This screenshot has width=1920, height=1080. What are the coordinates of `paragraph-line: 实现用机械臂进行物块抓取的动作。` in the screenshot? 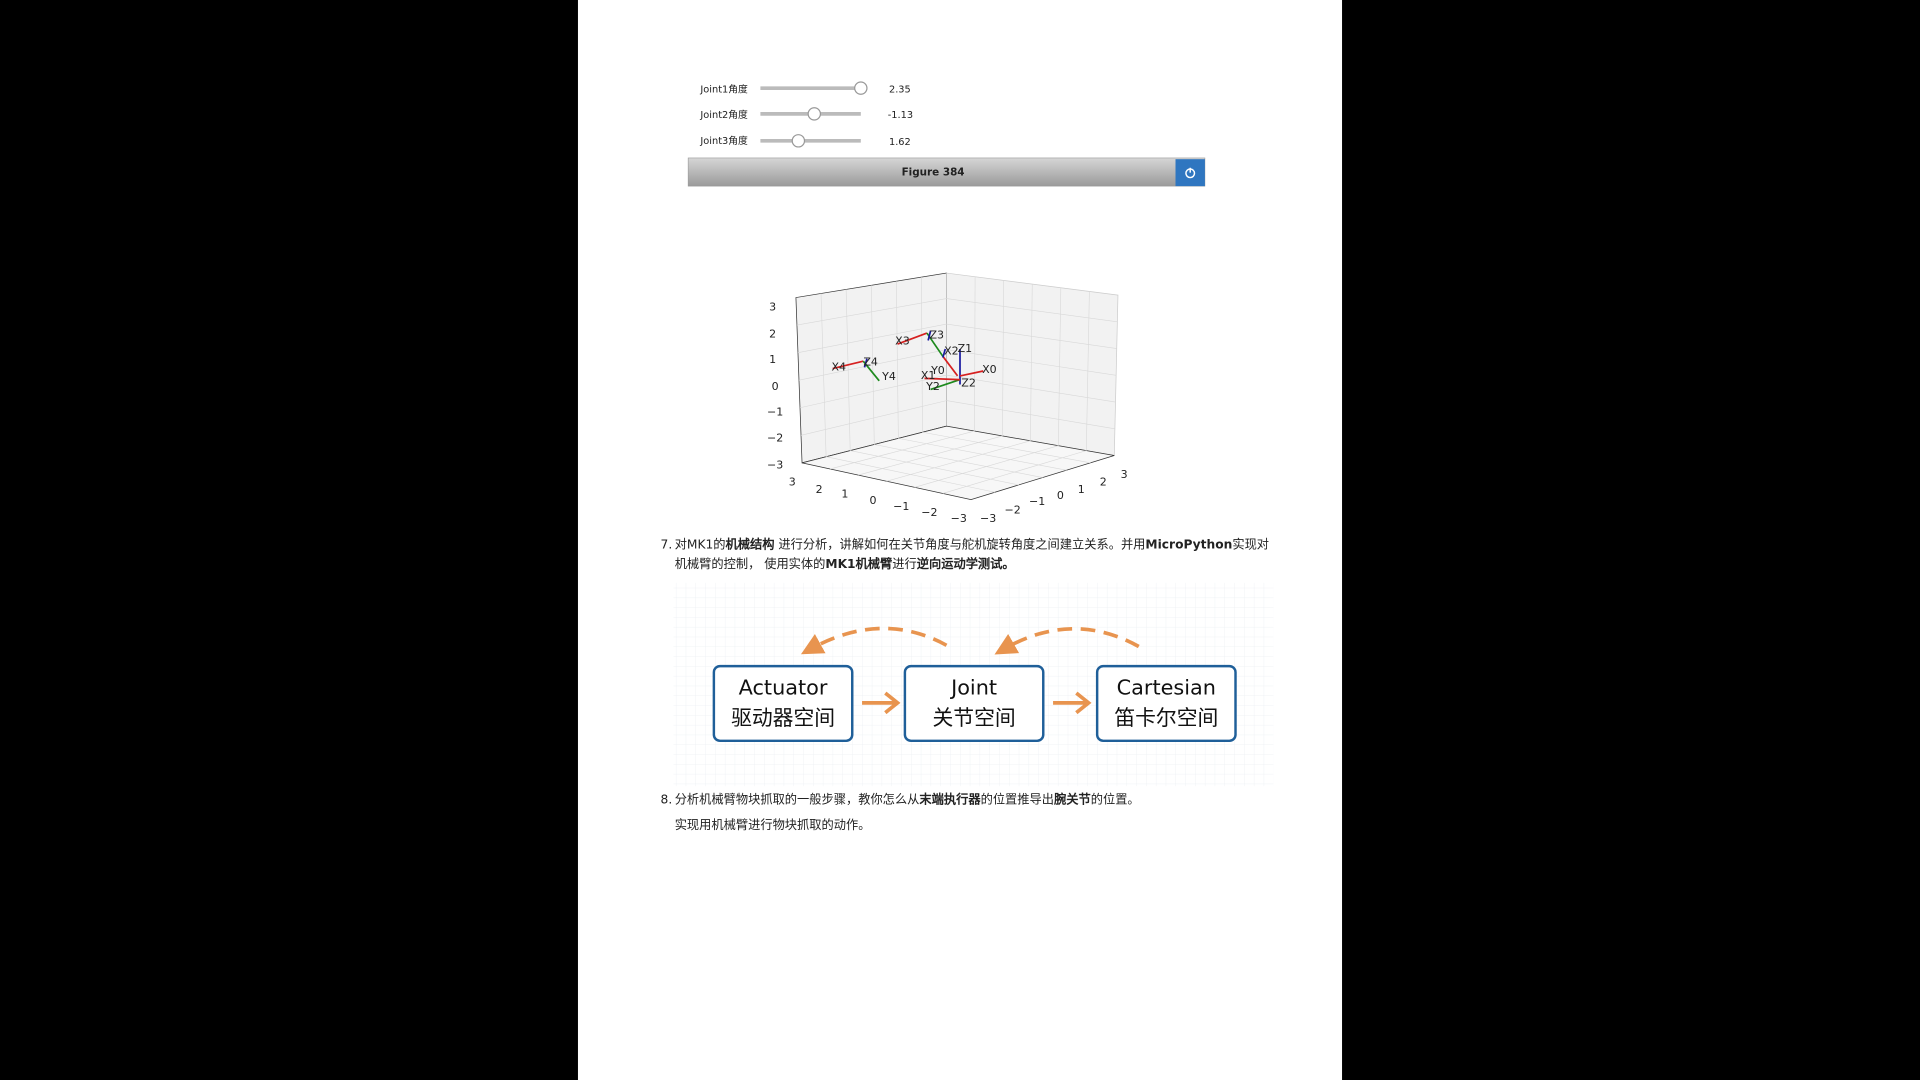 It's located at (773, 824).